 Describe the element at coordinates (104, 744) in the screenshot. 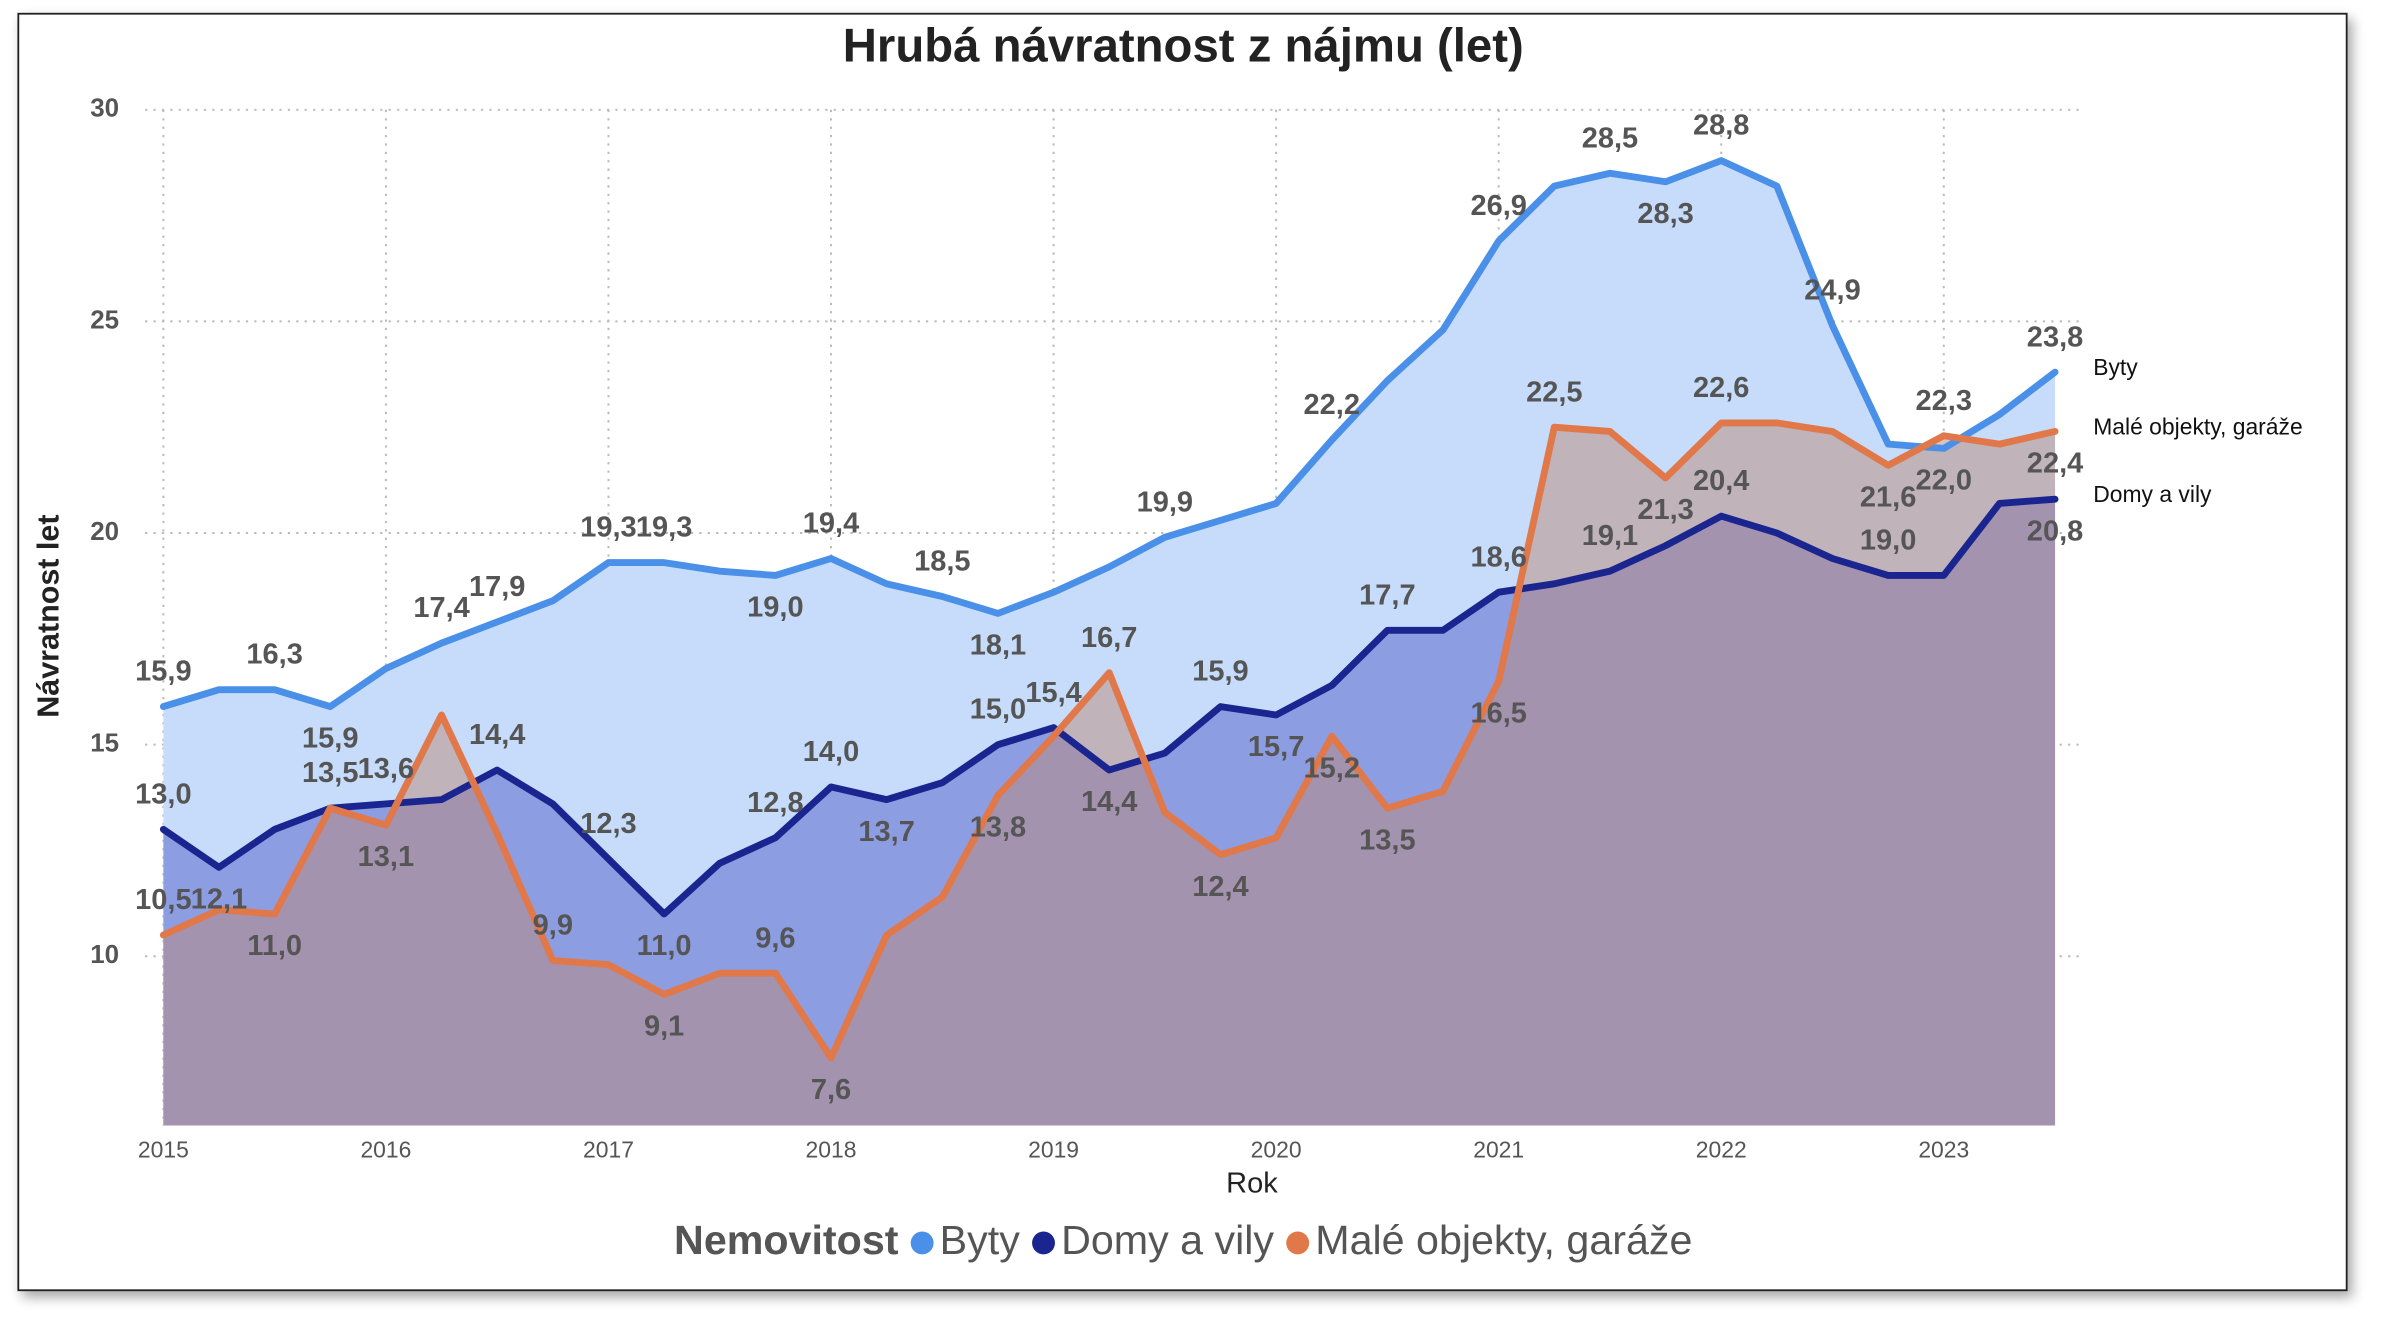

I see `y-tick-label: 15` at that location.